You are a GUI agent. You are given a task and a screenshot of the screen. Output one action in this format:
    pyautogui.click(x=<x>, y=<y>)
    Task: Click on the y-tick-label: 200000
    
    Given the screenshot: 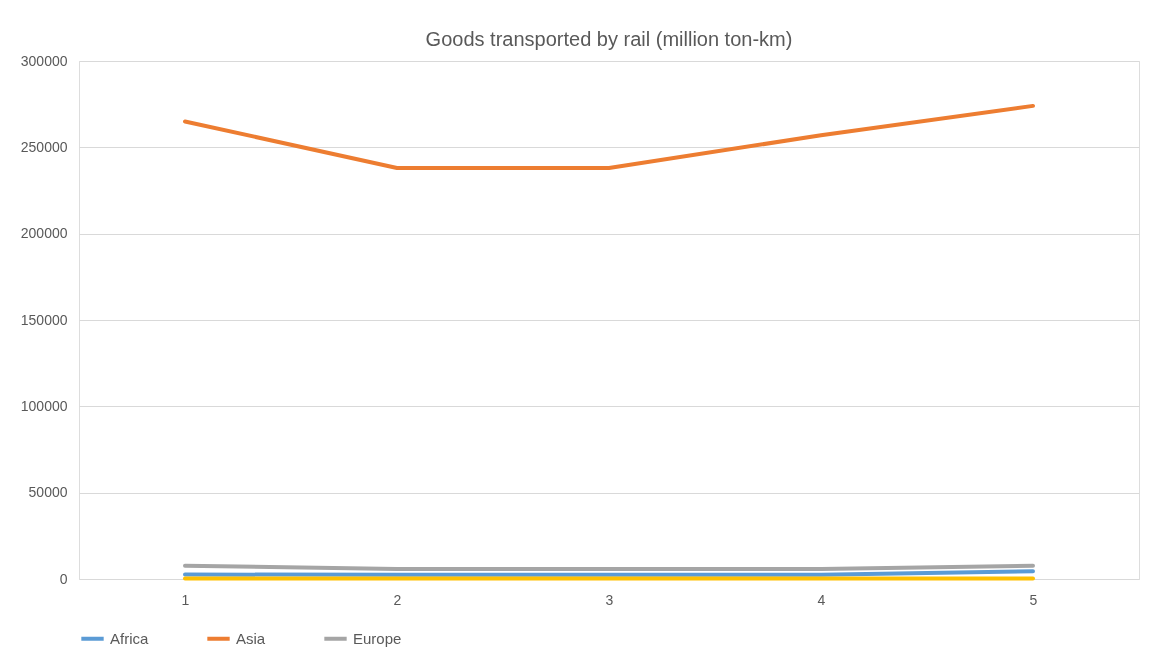 What is the action you would take?
    pyautogui.click(x=44, y=233)
    